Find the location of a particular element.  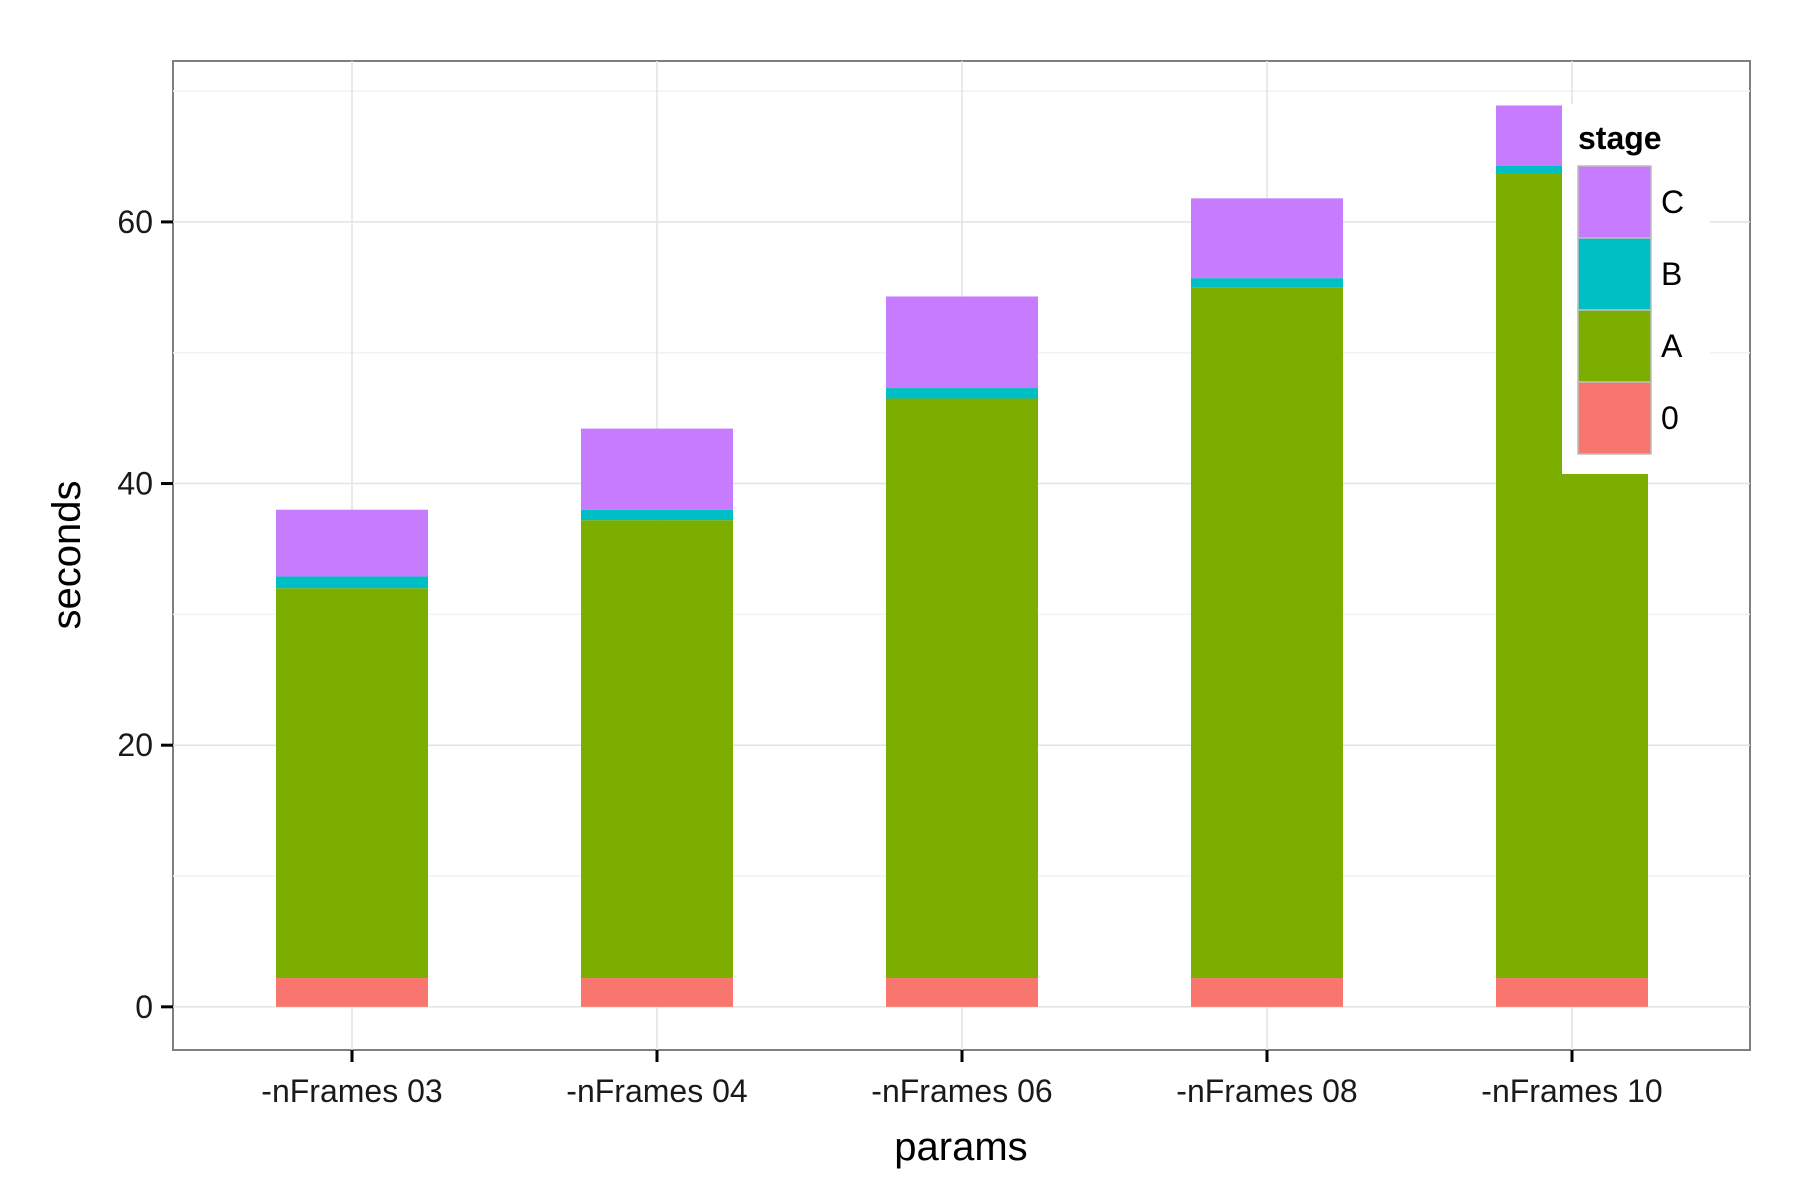

y-tick-label: 20 is located at coordinates (135, 745).